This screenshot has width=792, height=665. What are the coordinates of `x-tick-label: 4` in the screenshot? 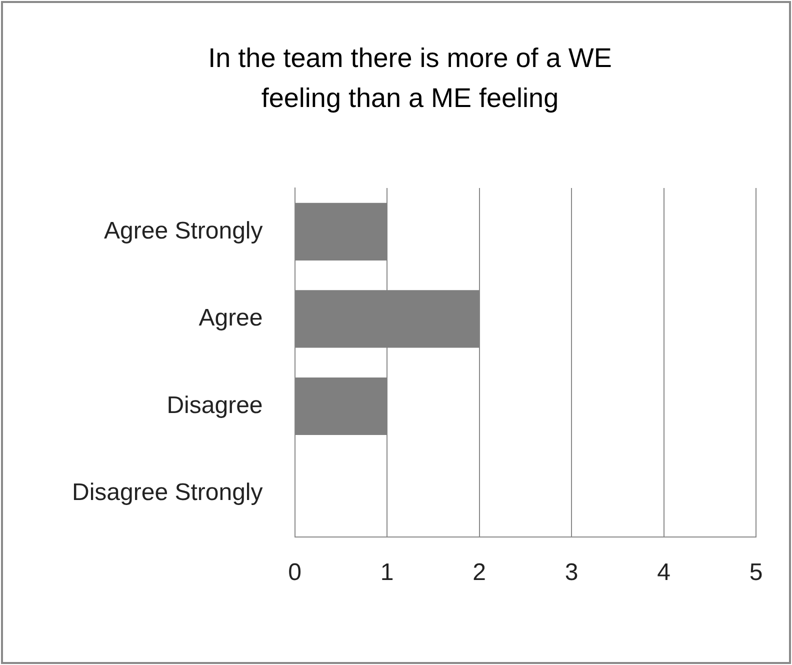 It's located at (663, 572).